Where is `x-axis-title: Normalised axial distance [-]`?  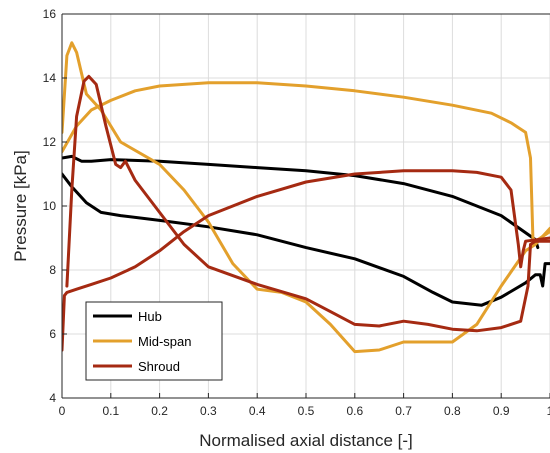 x-axis-title: Normalised axial distance [-] is located at coordinates (306, 440).